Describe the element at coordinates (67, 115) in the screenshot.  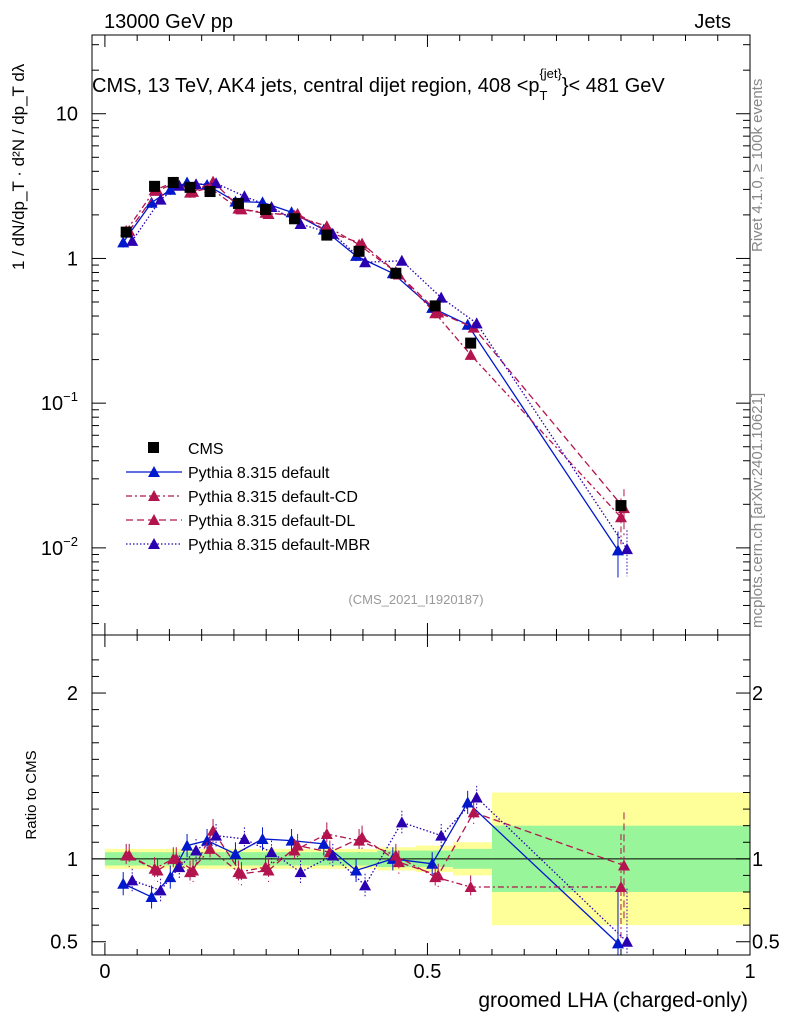
I see `y-tick-label: 10` at that location.